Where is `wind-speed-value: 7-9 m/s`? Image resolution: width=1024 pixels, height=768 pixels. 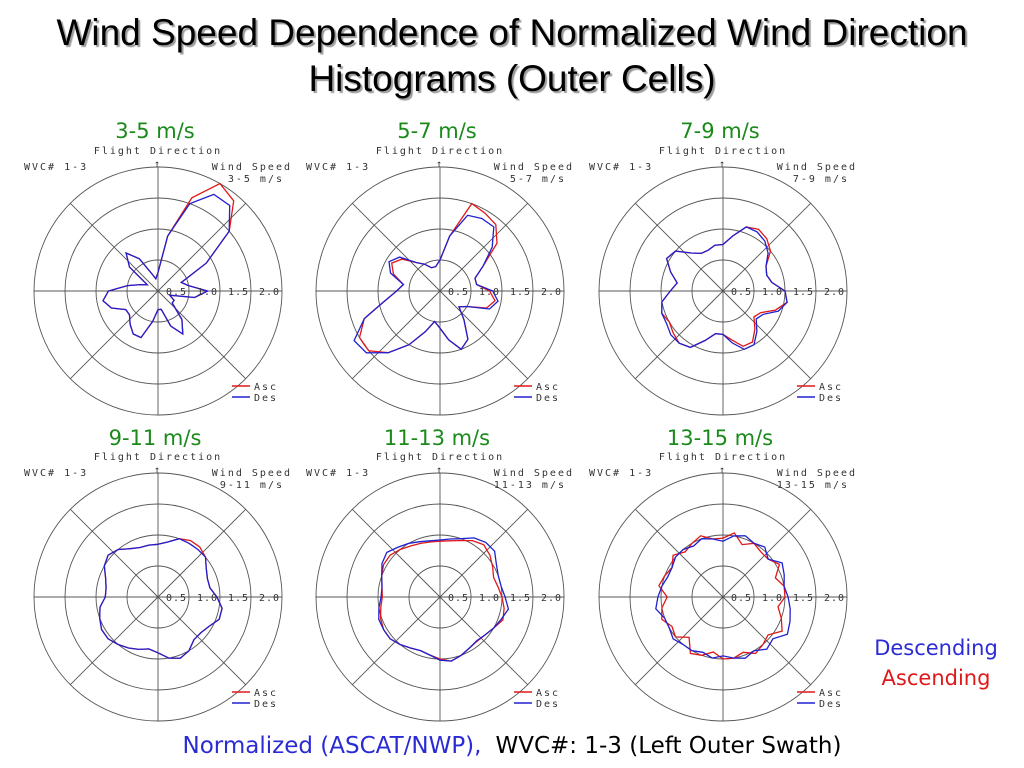 wind-speed-value: 7-9 m/s is located at coordinates (821, 179).